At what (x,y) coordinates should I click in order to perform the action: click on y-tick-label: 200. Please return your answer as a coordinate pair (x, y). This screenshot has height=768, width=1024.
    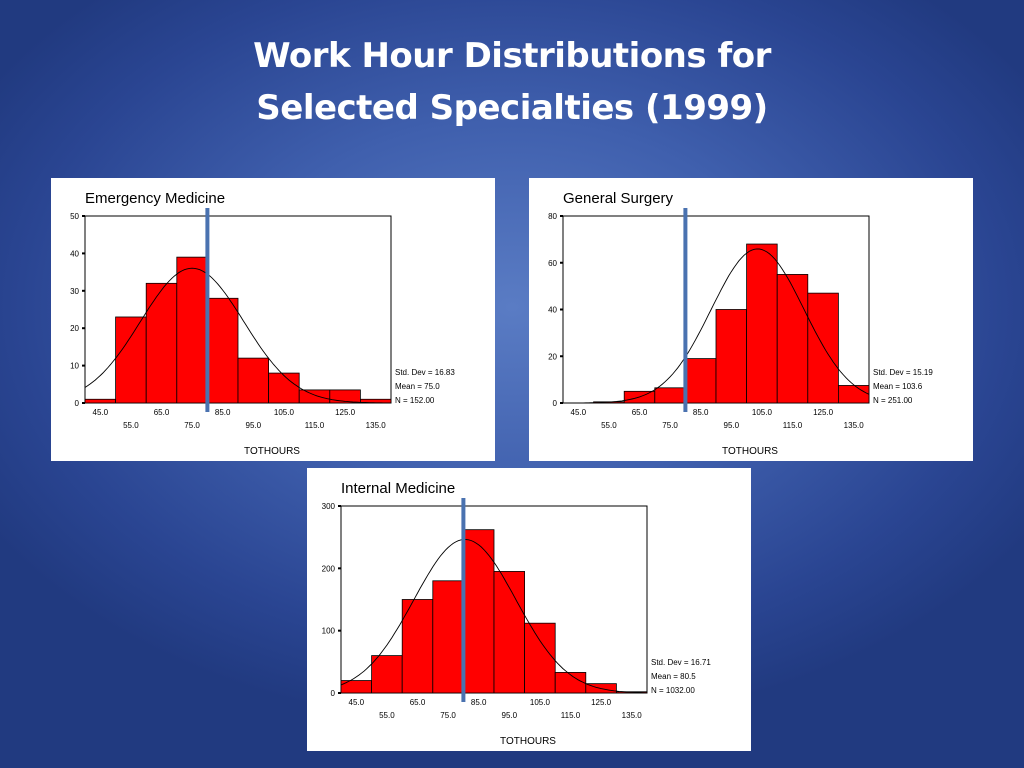
    Looking at the image, I should click on (329, 568).